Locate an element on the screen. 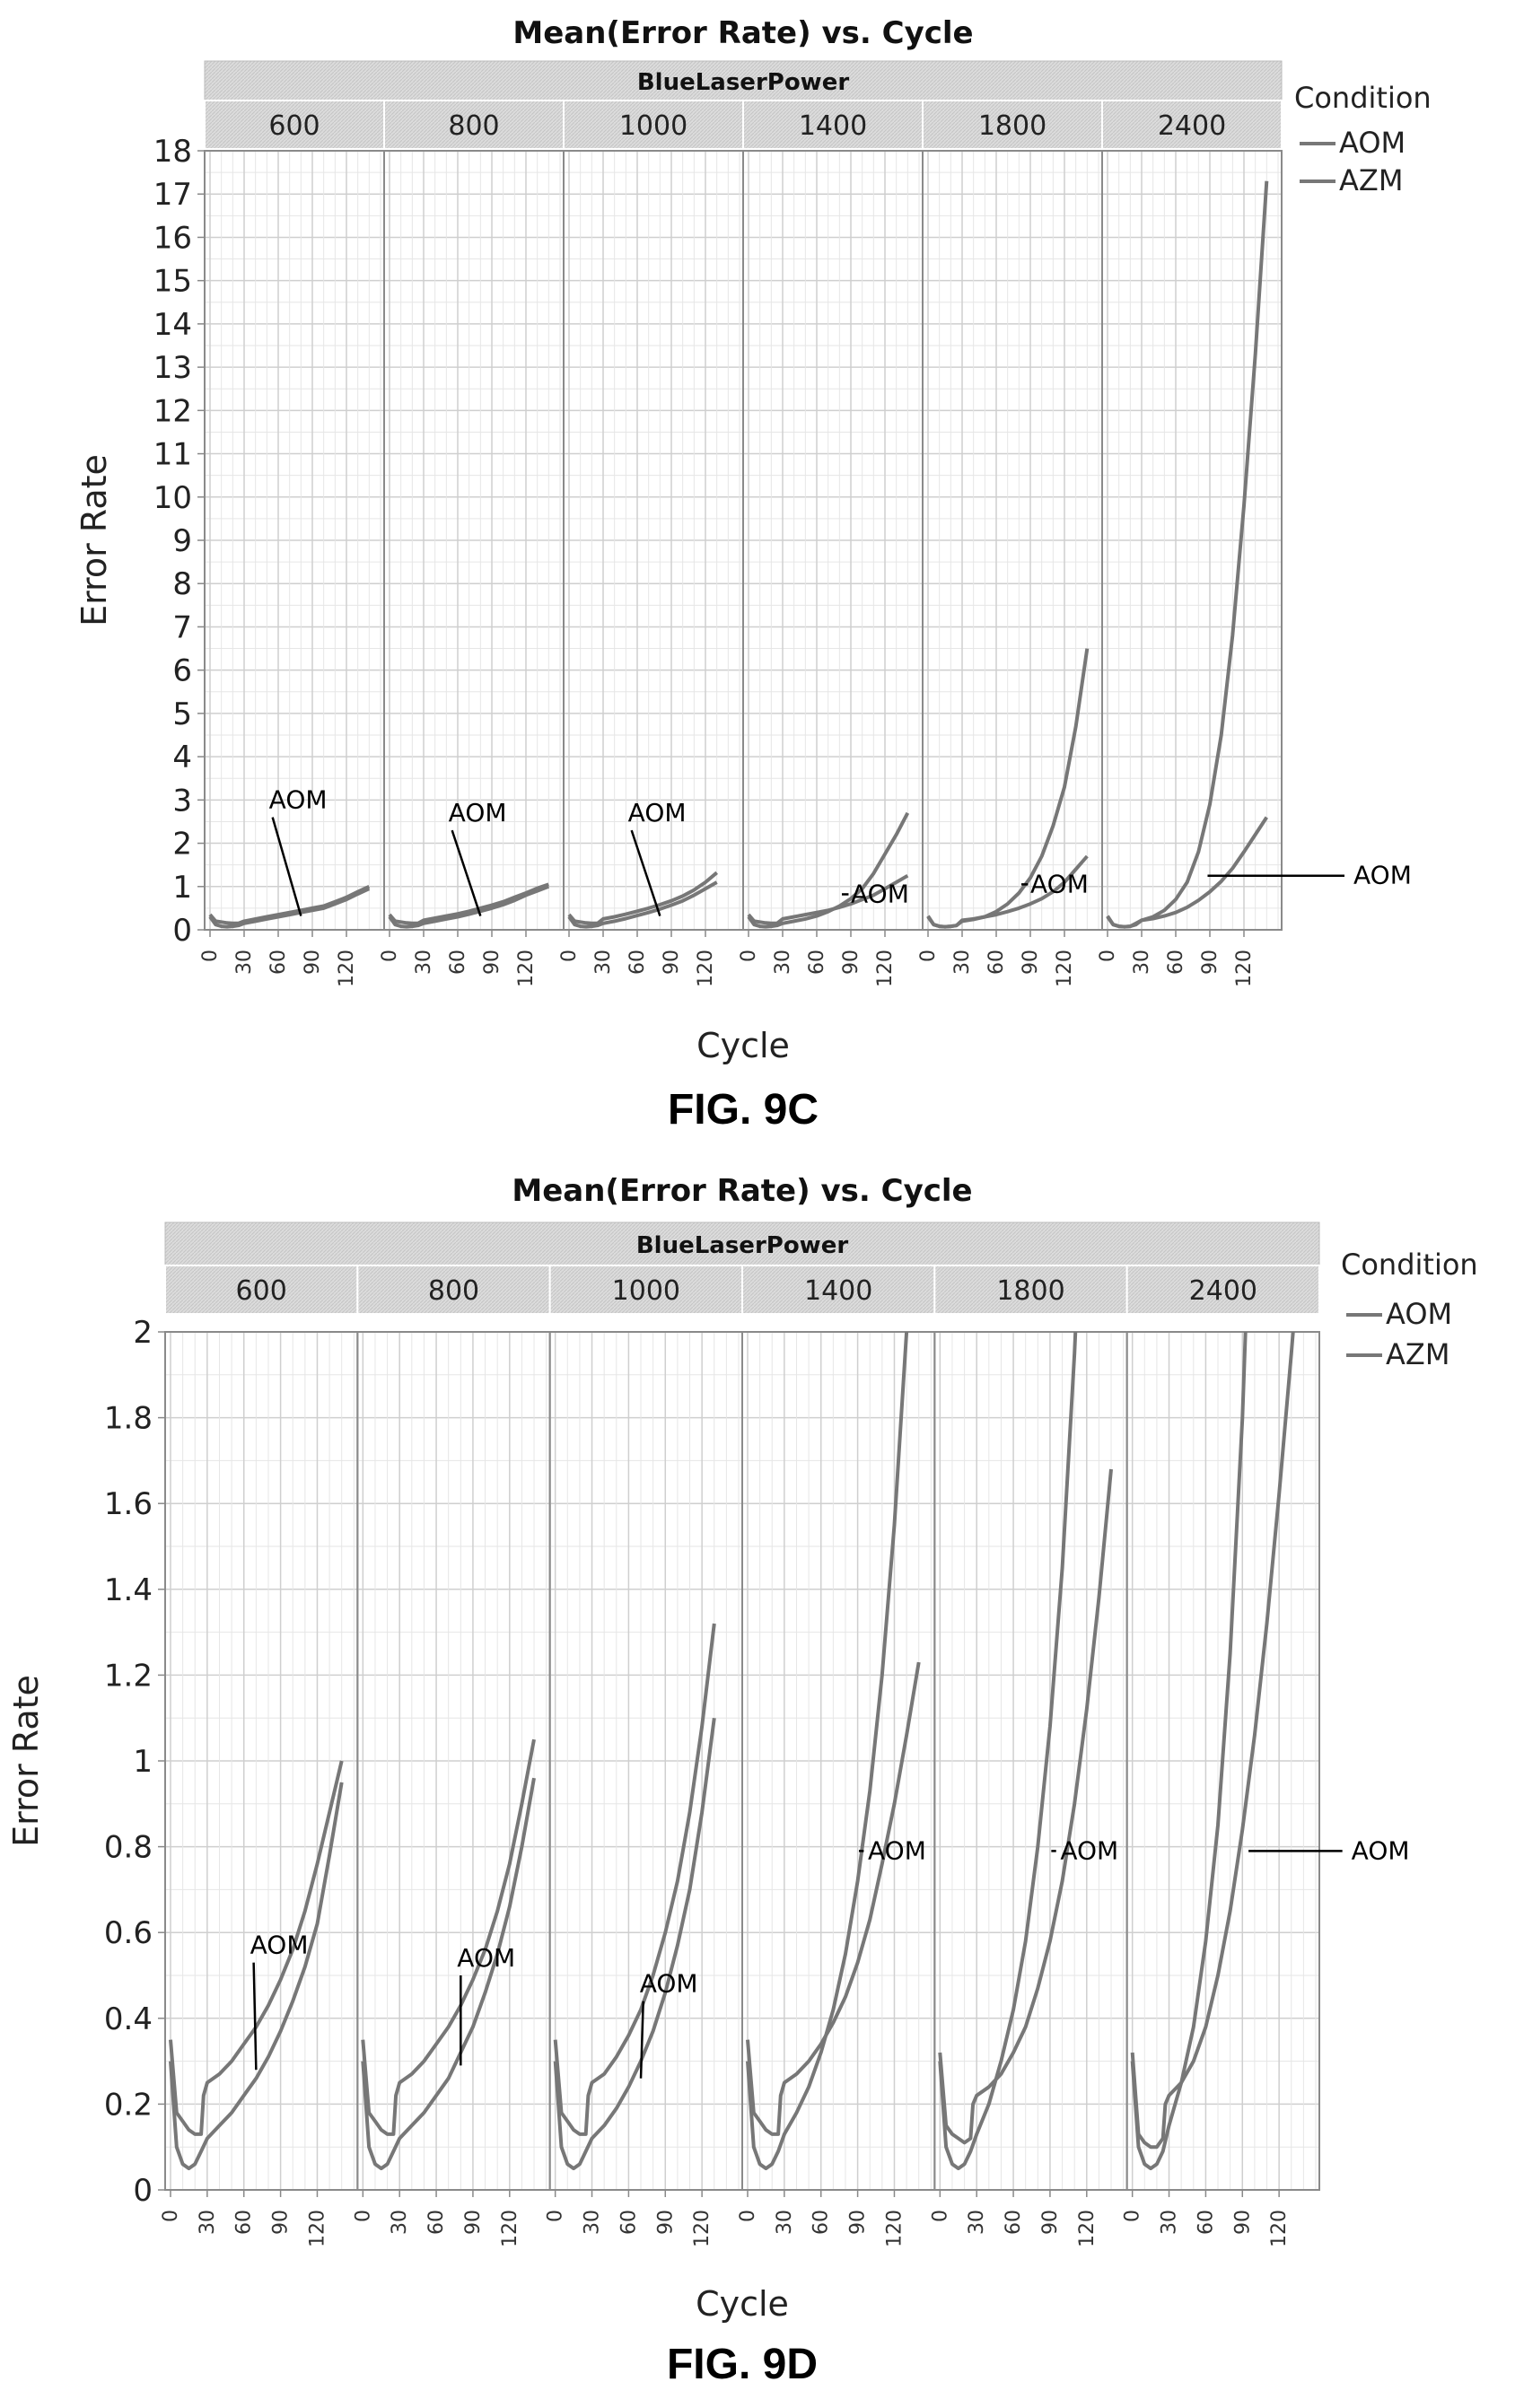 This screenshot has width=1515, height=2408. panel-2400: 0 30 60 90 120 AOM is located at coordinates (1254, 568).